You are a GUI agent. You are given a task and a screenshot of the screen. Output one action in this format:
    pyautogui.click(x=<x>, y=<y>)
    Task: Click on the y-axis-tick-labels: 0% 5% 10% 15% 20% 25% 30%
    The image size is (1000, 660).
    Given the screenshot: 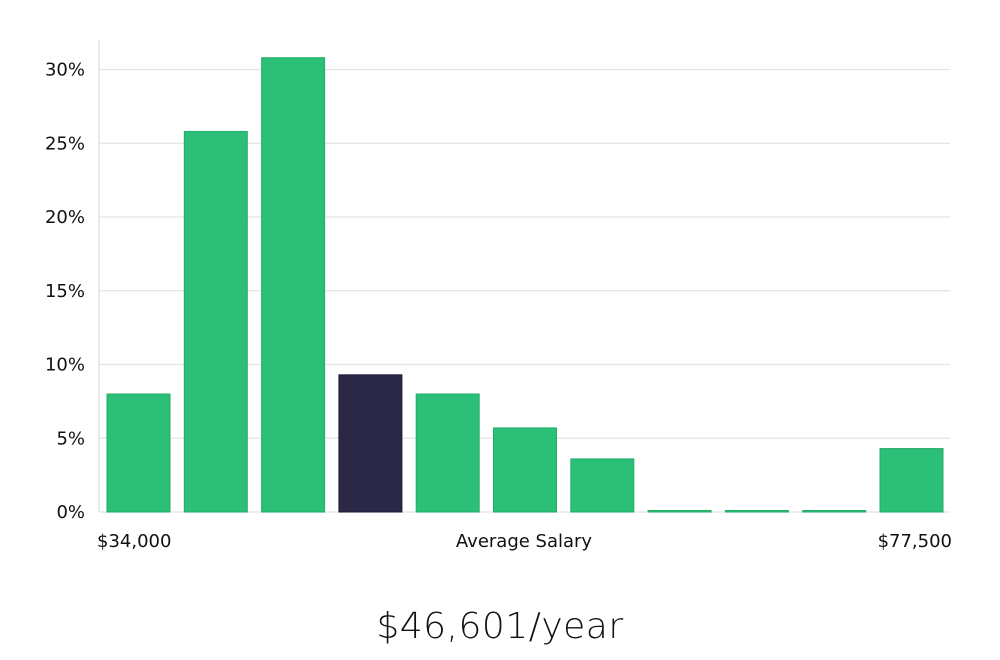 What is the action you would take?
    pyautogui.click(x=65, y=292)
    